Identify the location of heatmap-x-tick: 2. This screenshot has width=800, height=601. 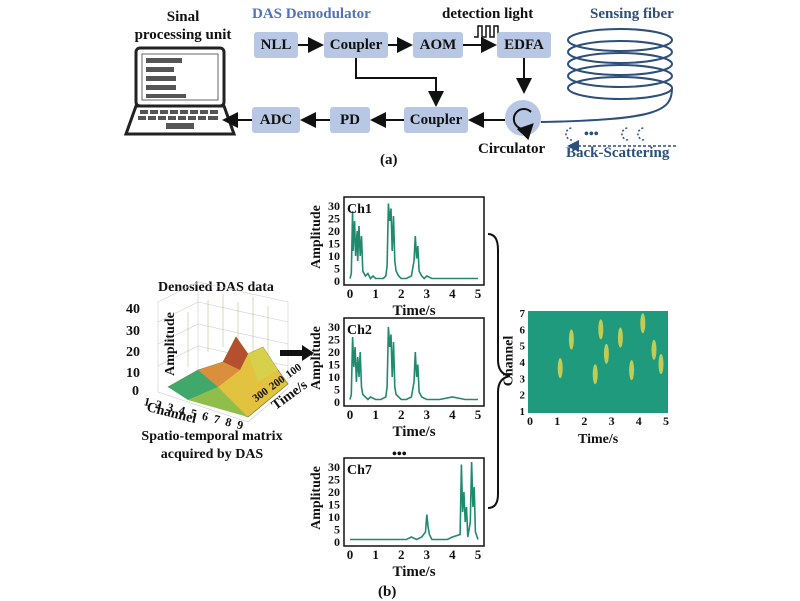
(584, 421).